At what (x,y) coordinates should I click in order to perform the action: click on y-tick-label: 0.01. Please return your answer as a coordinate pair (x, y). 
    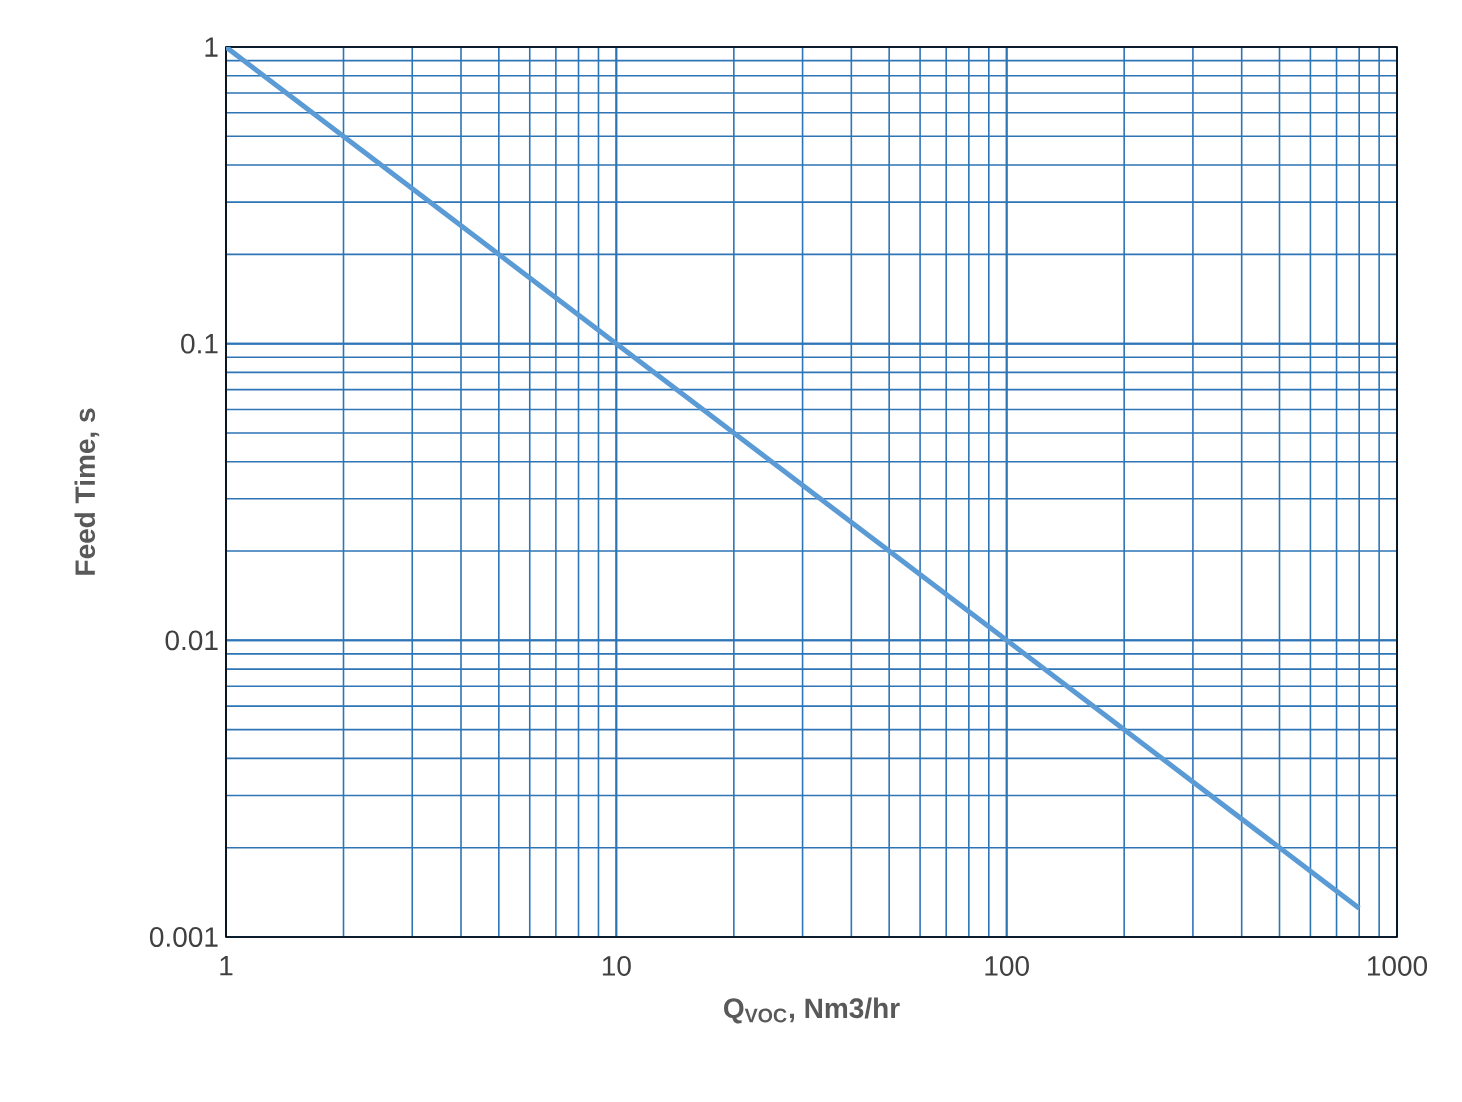
    Looking at the image, I should click on (191, 640).